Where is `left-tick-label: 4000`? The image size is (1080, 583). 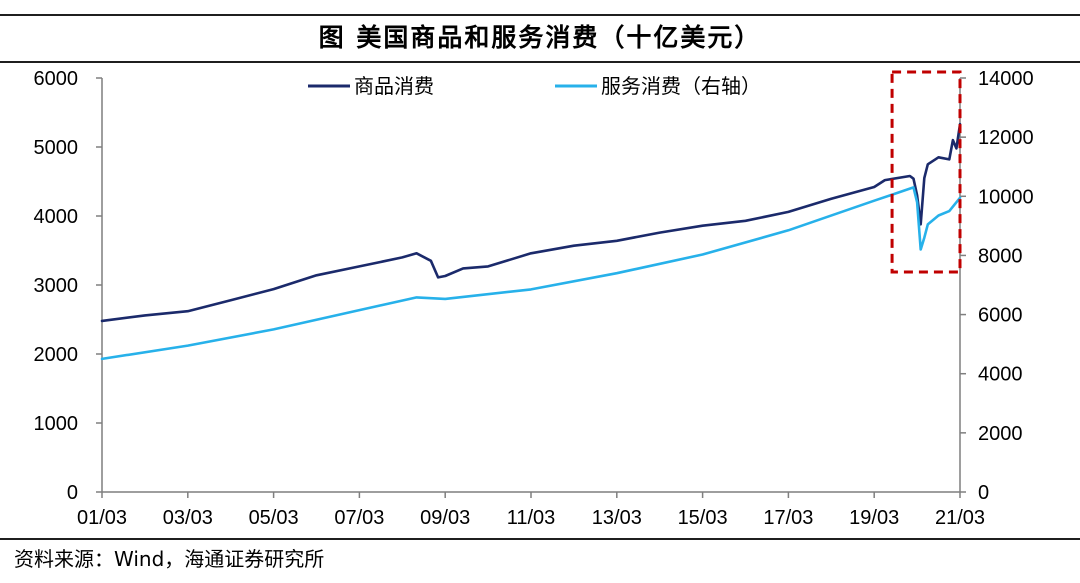 left-tick-label: 4000 is located at coordinates (56, 217).